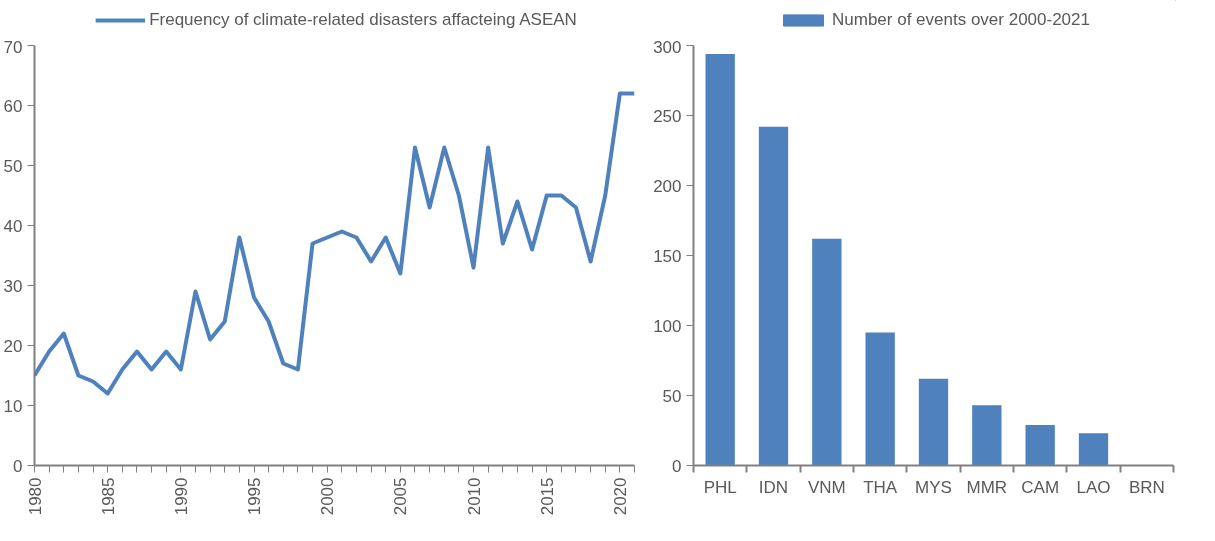  What do you see at coordinates (474, 496) in the screenshot?
I see `x-tick-label: 2010` at bounding box center [474, 496].